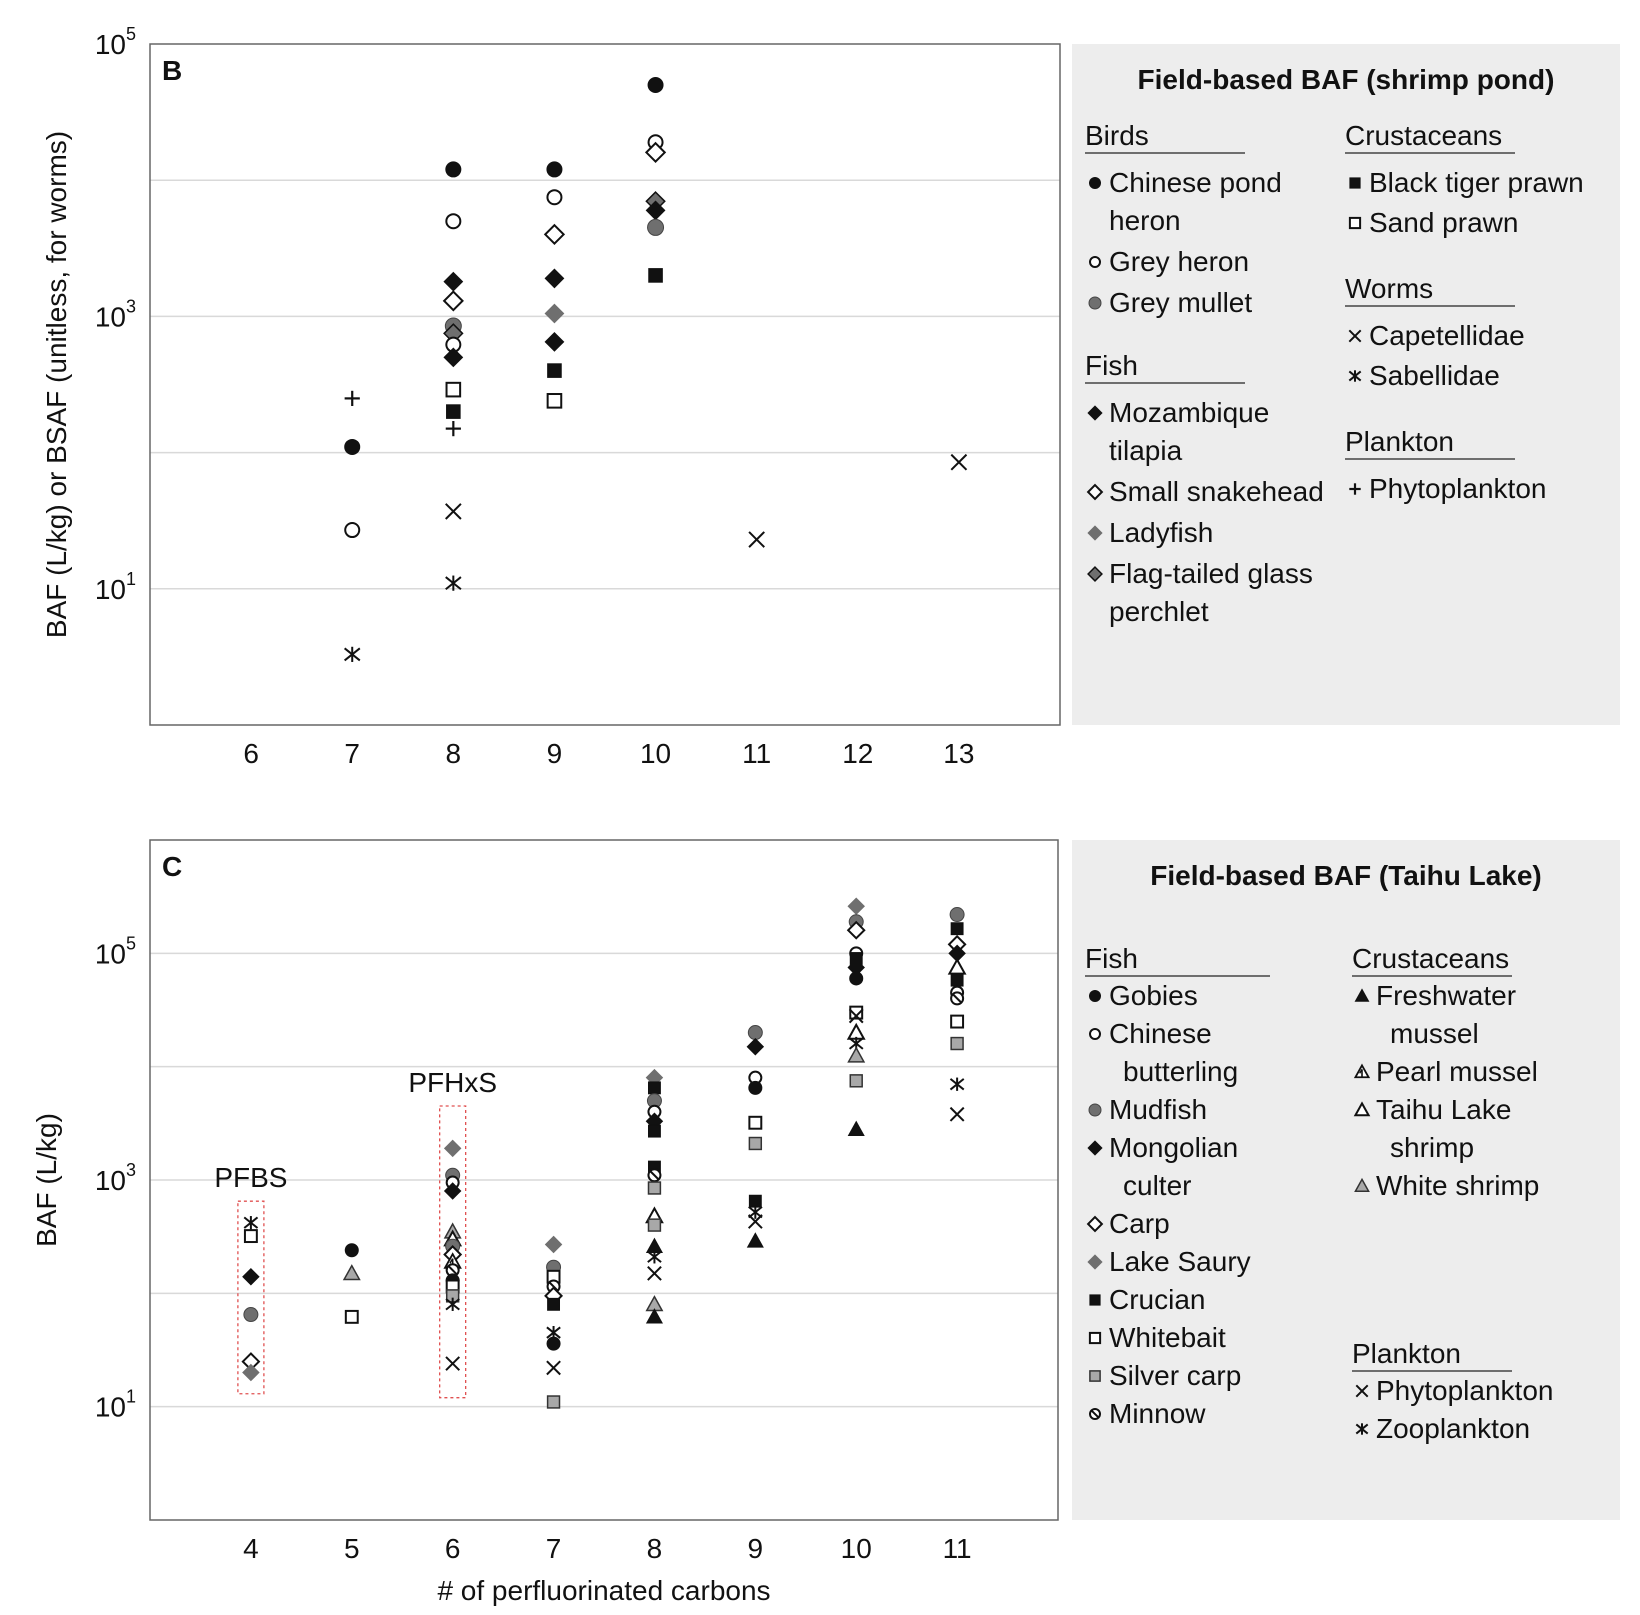 The width and height of the screenshot is (1640, 1615). What do you see at coordinates (1355, 183) in the screenshot?
I see `legend-marker-square-filled` at bounding box center [1355, 183].